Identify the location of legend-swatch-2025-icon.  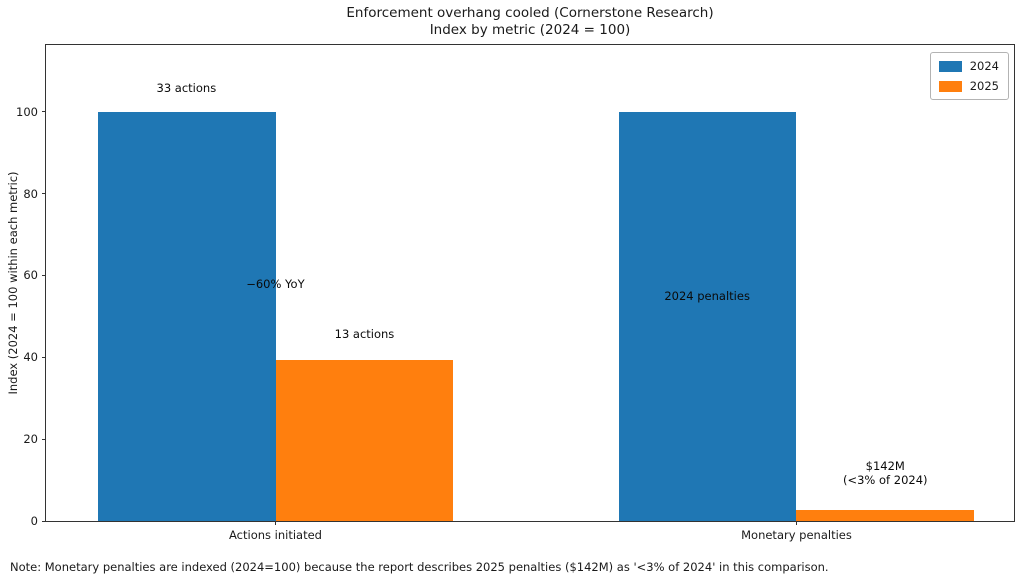
(950, 86).